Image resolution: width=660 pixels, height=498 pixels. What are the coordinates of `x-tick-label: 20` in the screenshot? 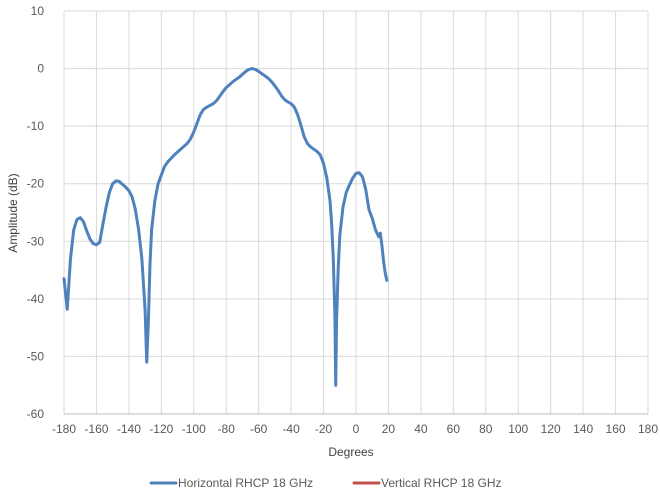 It's located at (389, 429).